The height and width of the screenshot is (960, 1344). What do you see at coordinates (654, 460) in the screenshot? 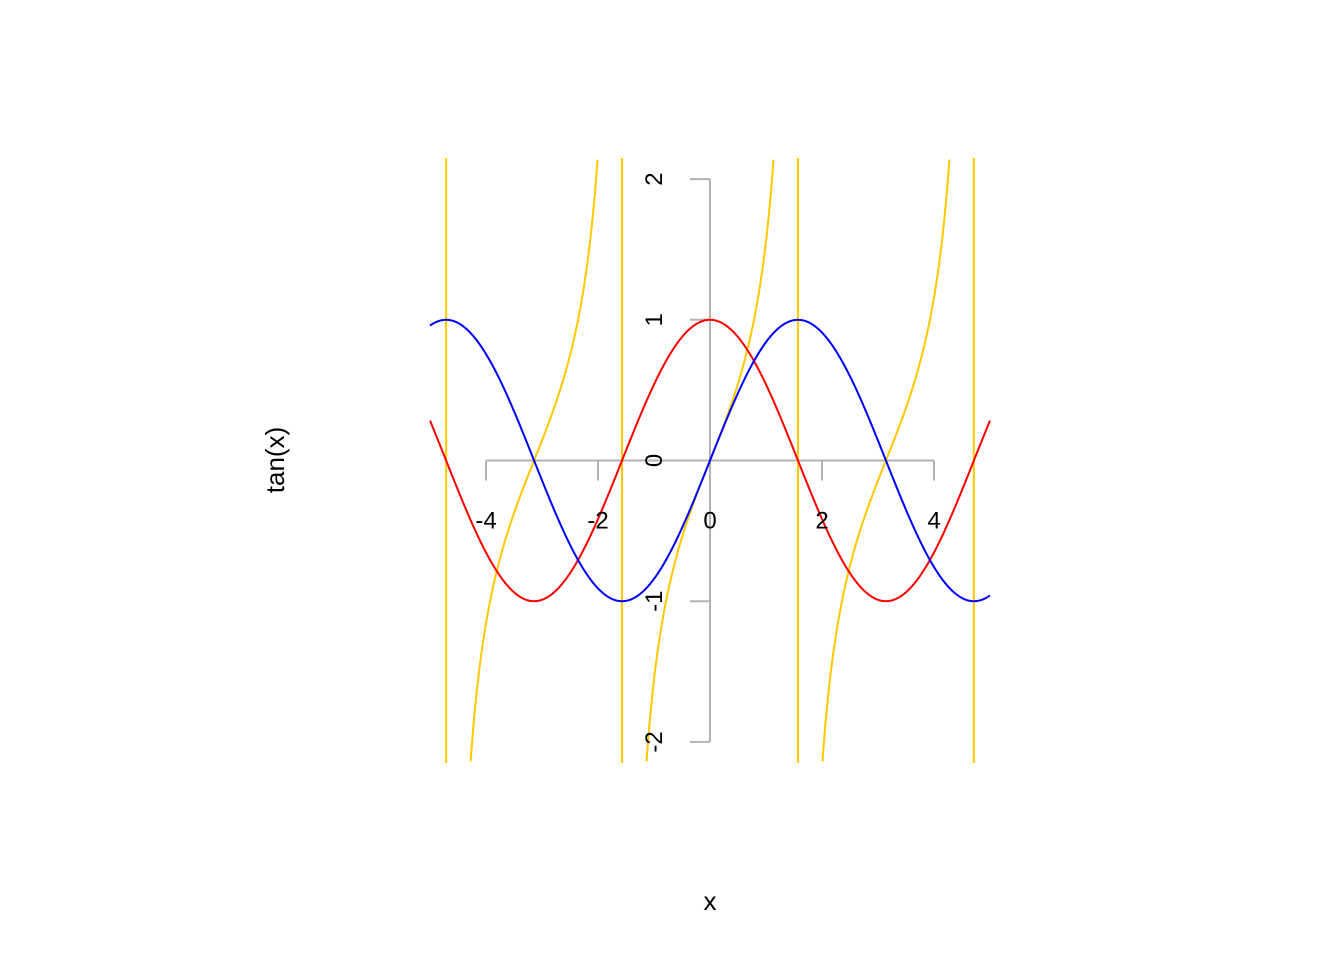
I see `y-tick-label: 0` at bounding box center [654, 460].